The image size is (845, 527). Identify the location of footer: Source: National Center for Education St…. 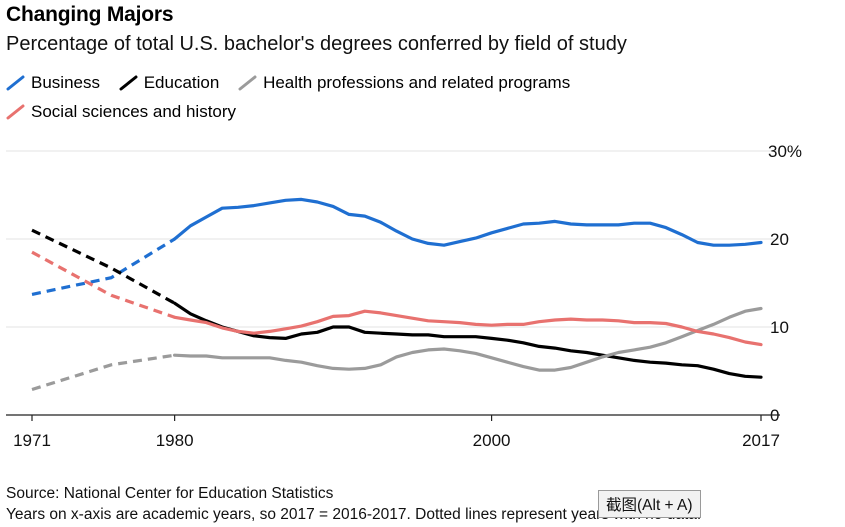
(353, 504).